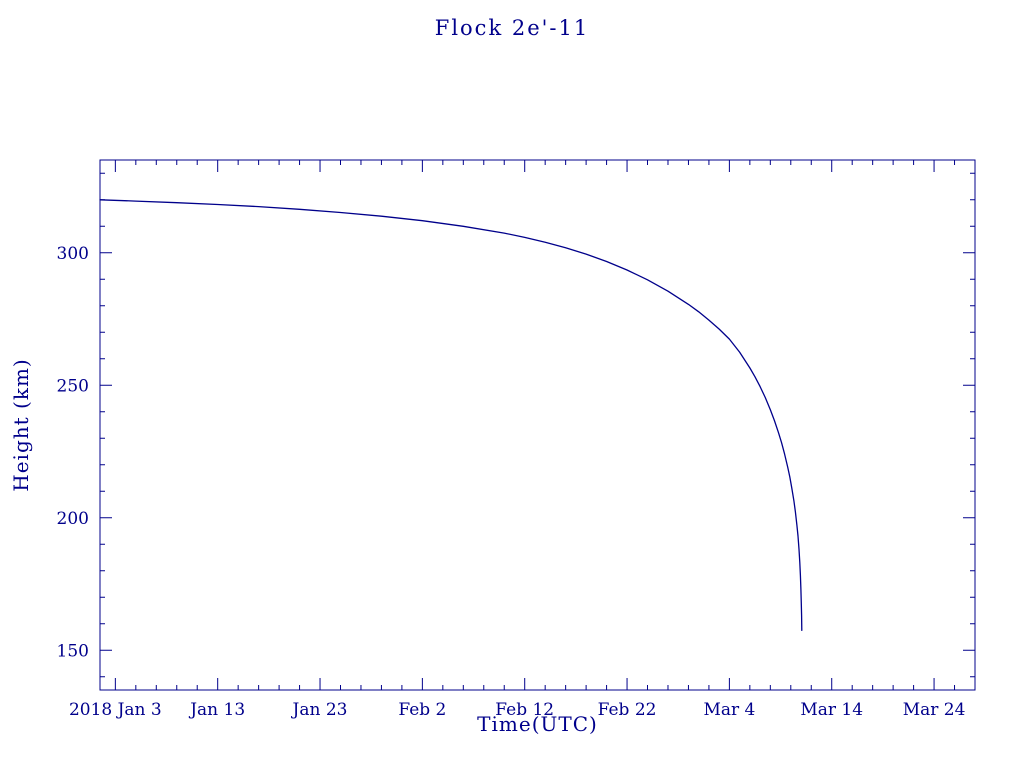  Describe the element at coordinates (422, 710) in the screenshot. I see `svg-text: Feb 2` at that location.